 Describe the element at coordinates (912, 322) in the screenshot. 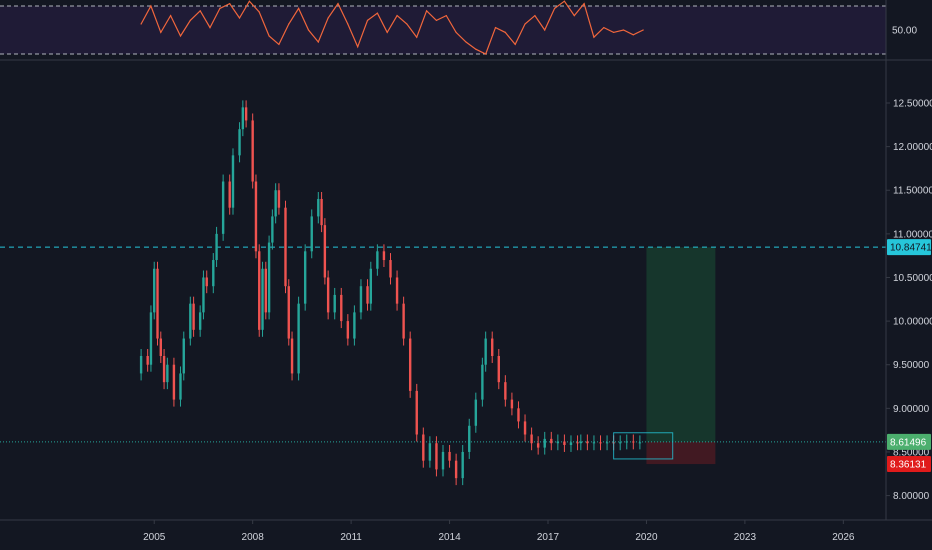

I see `price-tick-label: 10.00000` at that location.